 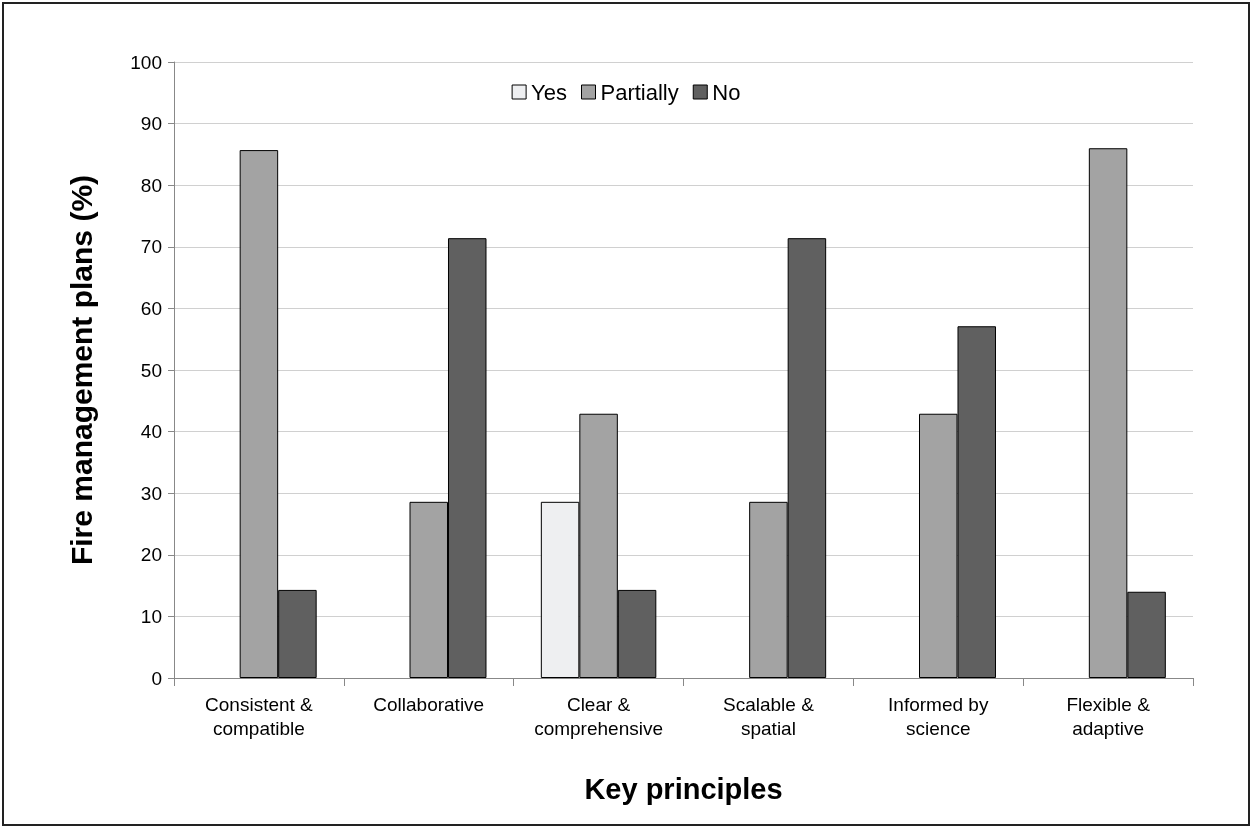 I want to click on y-tick-label: 20, so click(x=151, y=555).